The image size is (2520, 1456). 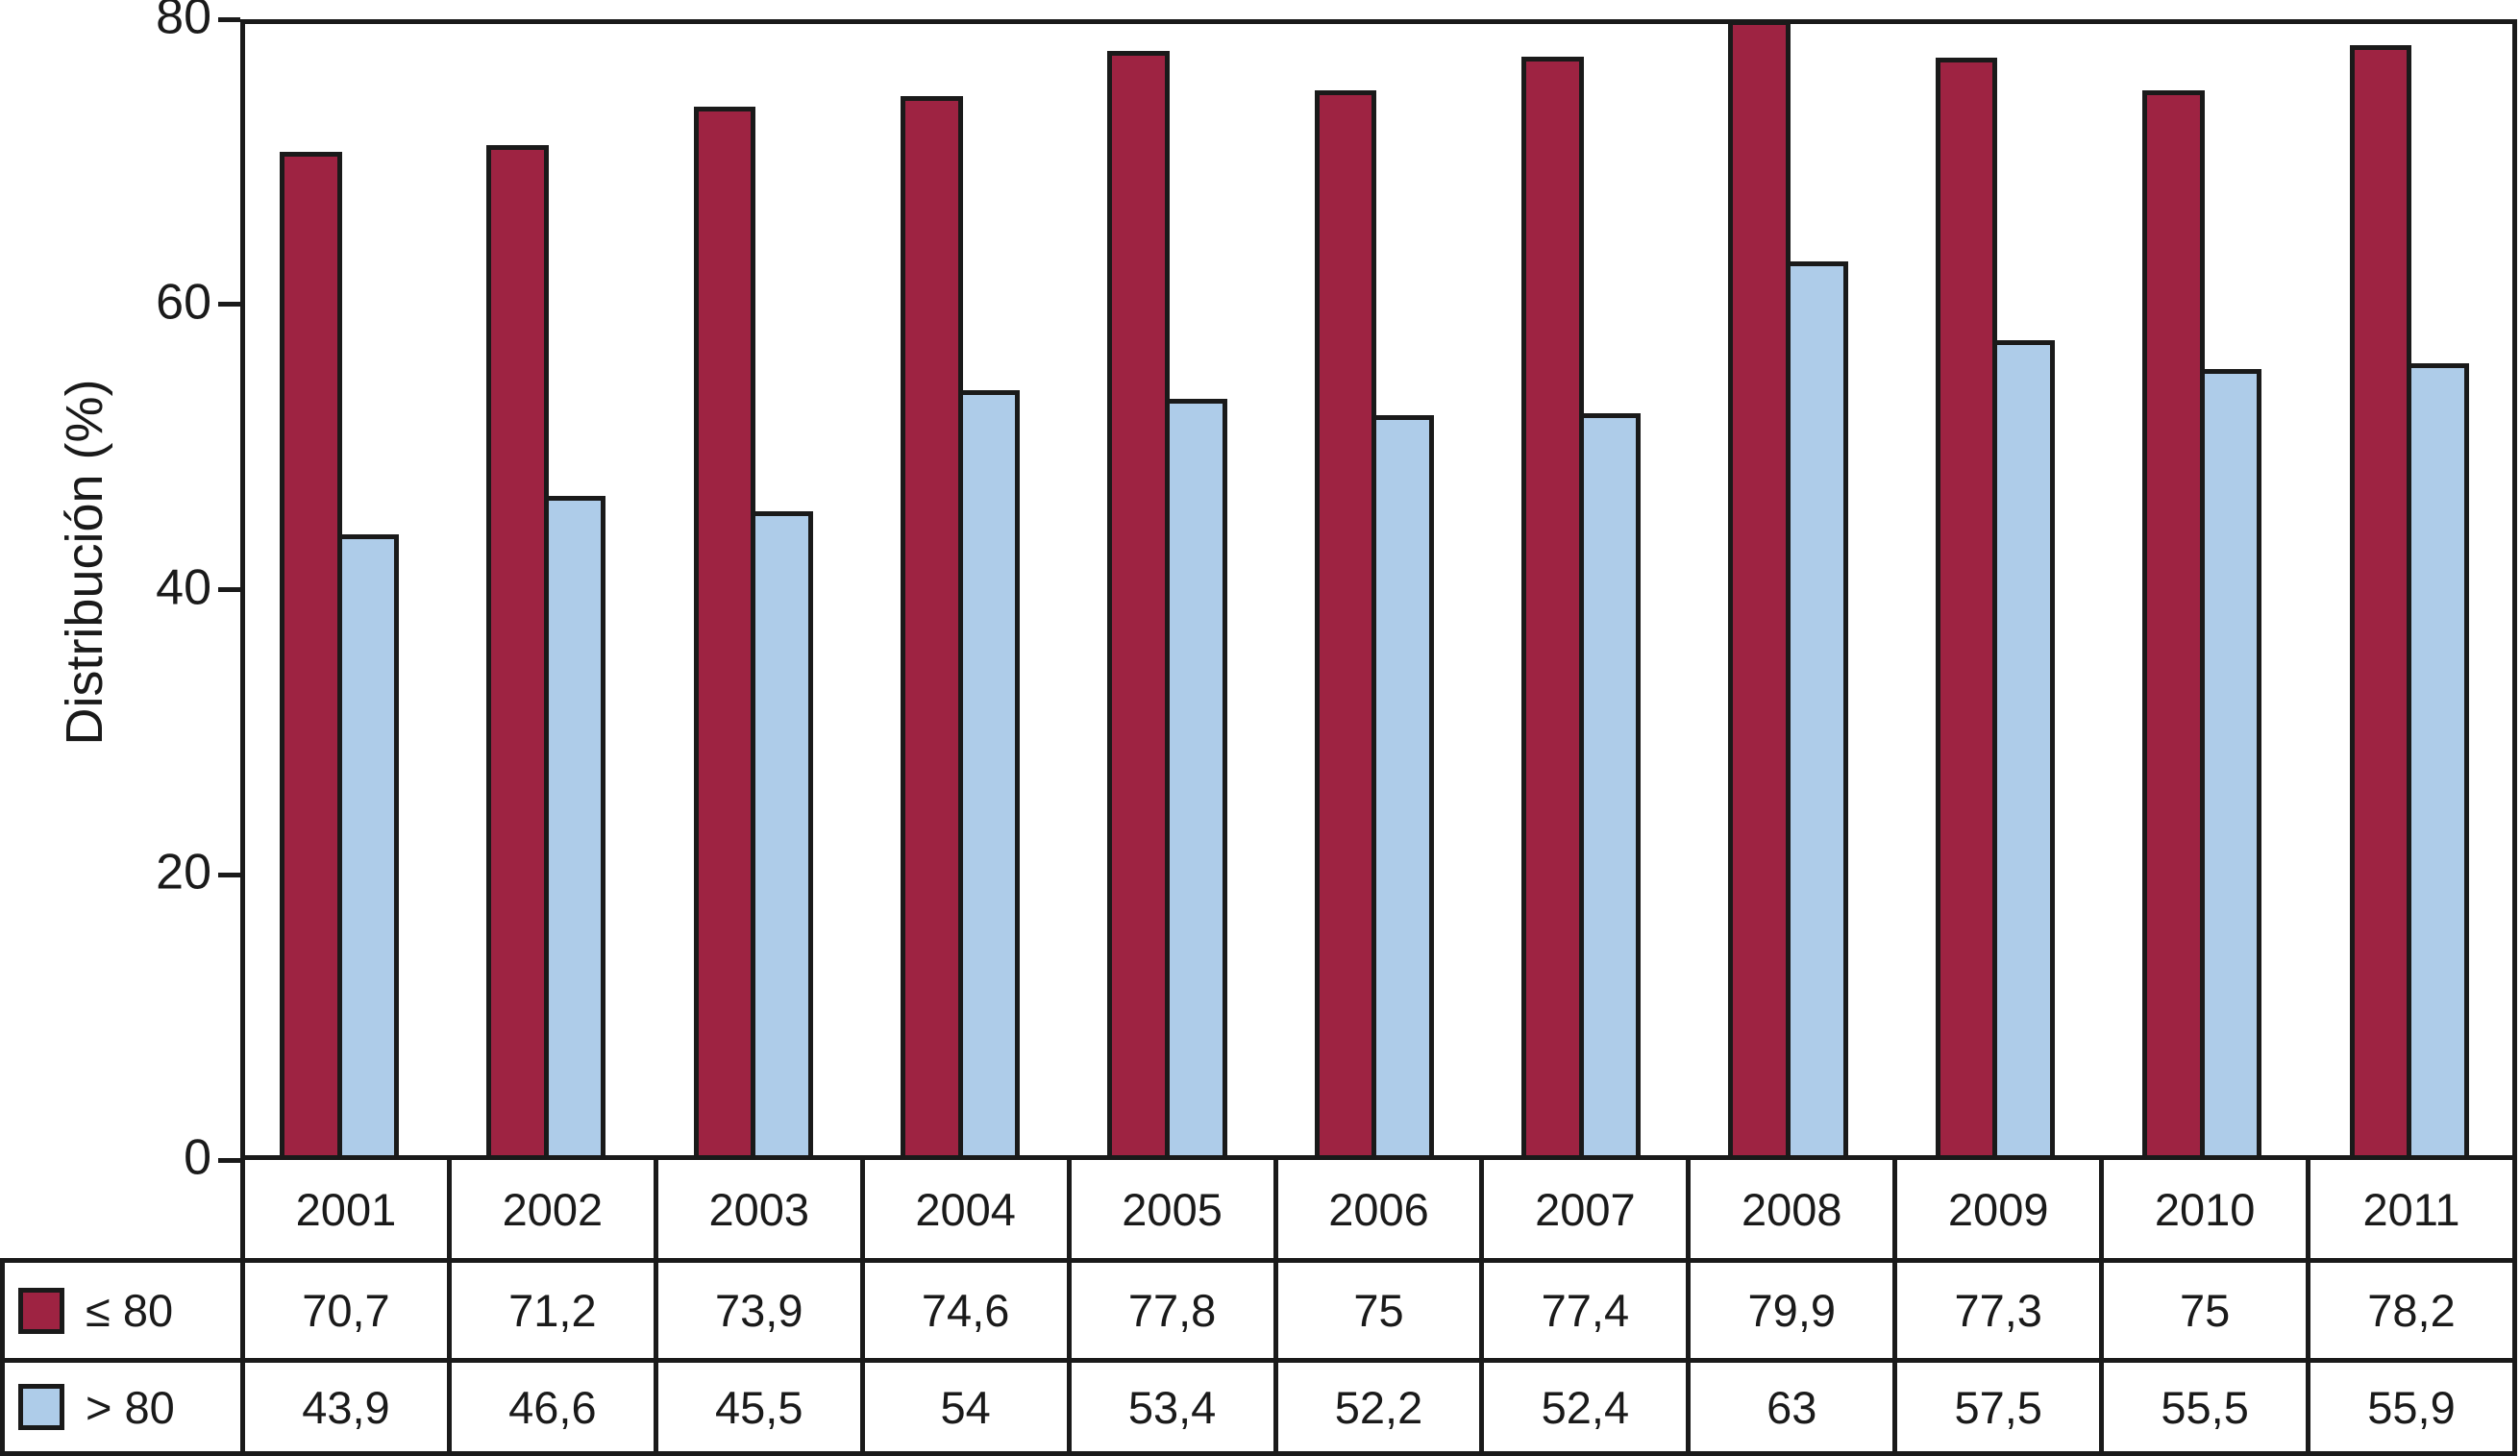 What do you see at coordinates (2438, 761) in the screenshot?
I see `bar-gt80-2011` at bounding box center [2438, 761].